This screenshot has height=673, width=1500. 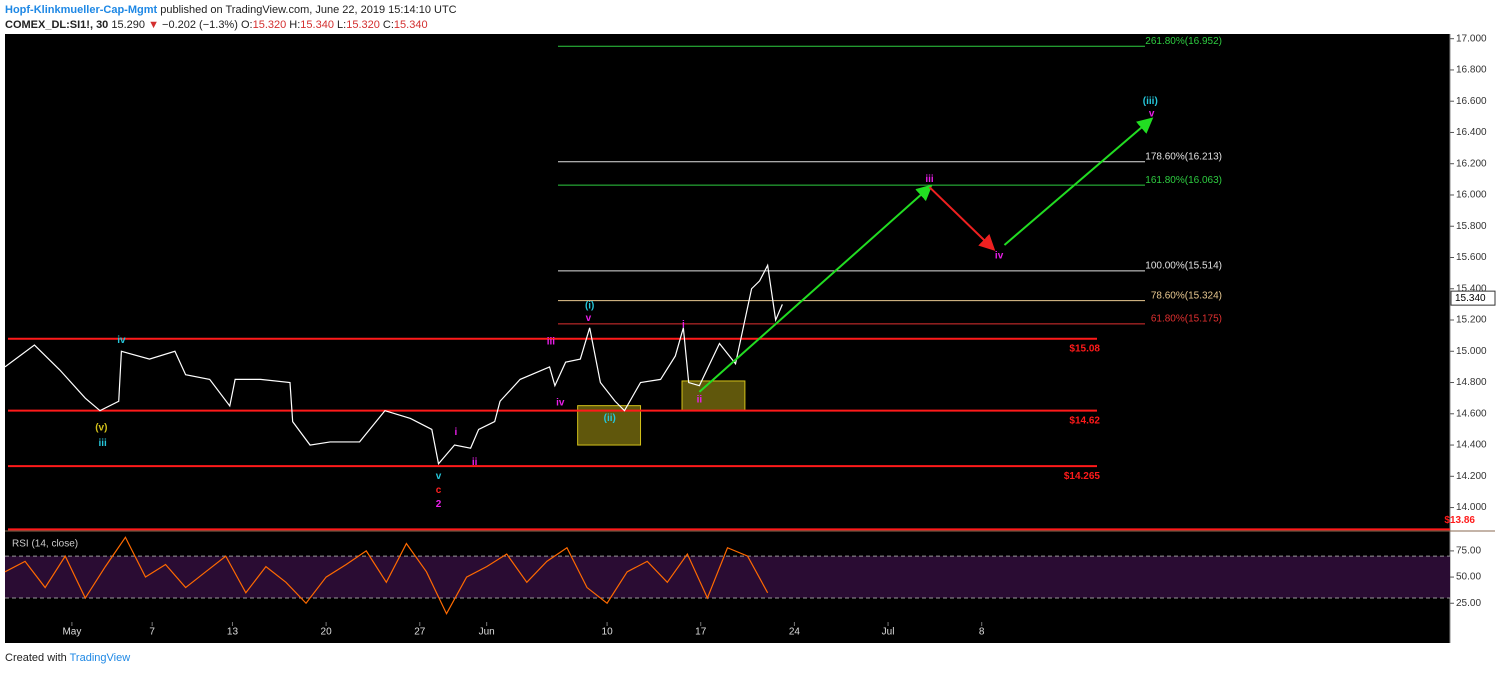 What do you see at coordinates (386, 576) in the screenshot?
I see `price-line` at bounding box center [386, 576].